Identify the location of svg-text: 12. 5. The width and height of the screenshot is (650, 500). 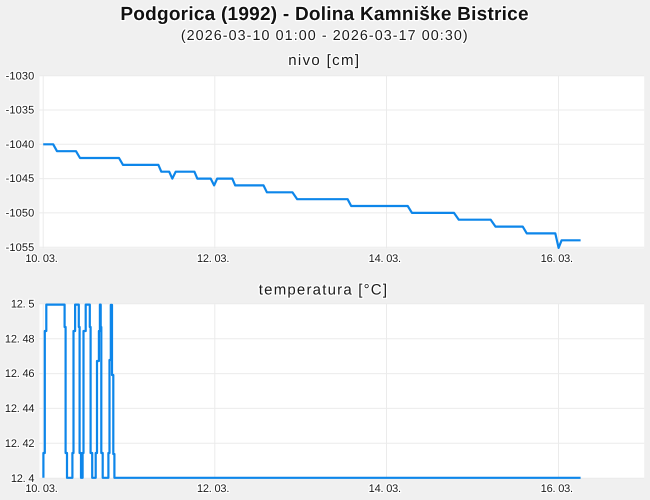
(23, 304).